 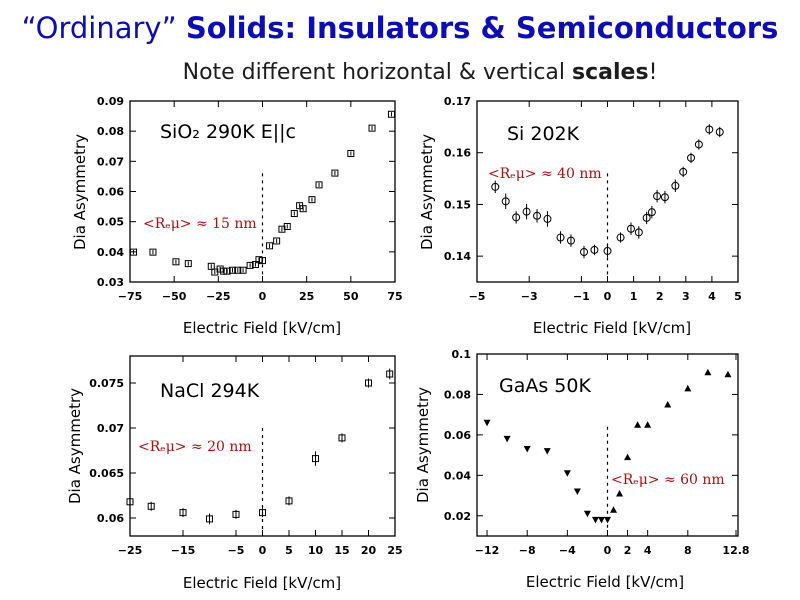 What do you see at coordinates (263, 550) in the screenshot?
I see `nacl-x-tick-label: 0` at bounding box center [263, 550].